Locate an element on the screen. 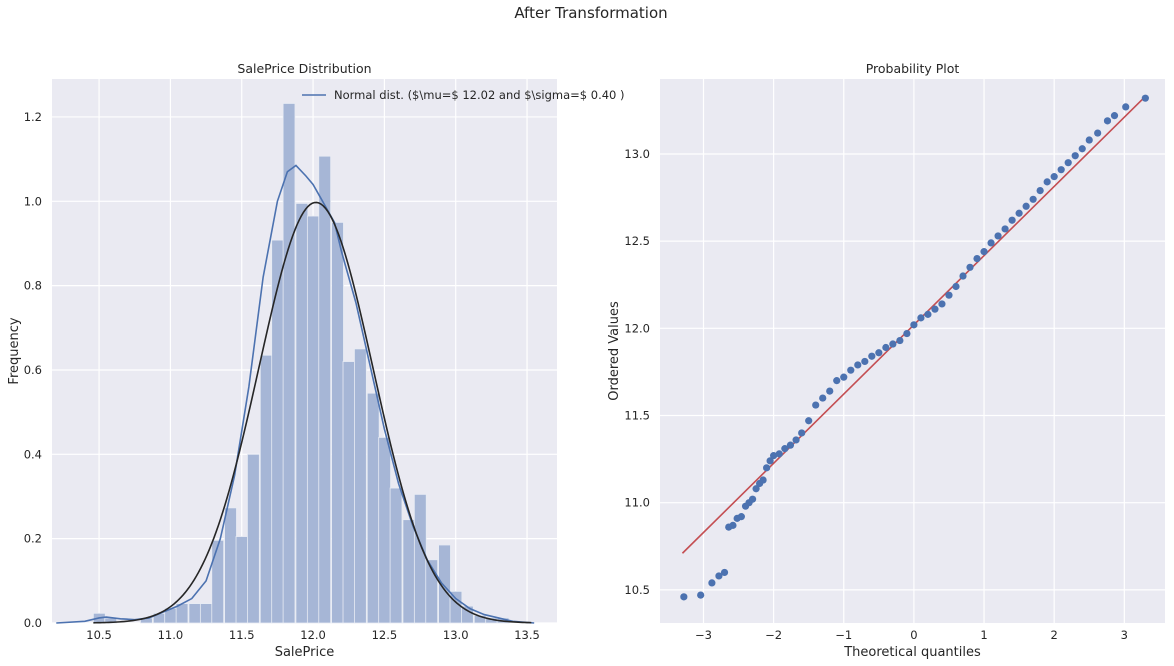  plot1-x-tick-label: 10.5 is located at coordinates (99, 635).